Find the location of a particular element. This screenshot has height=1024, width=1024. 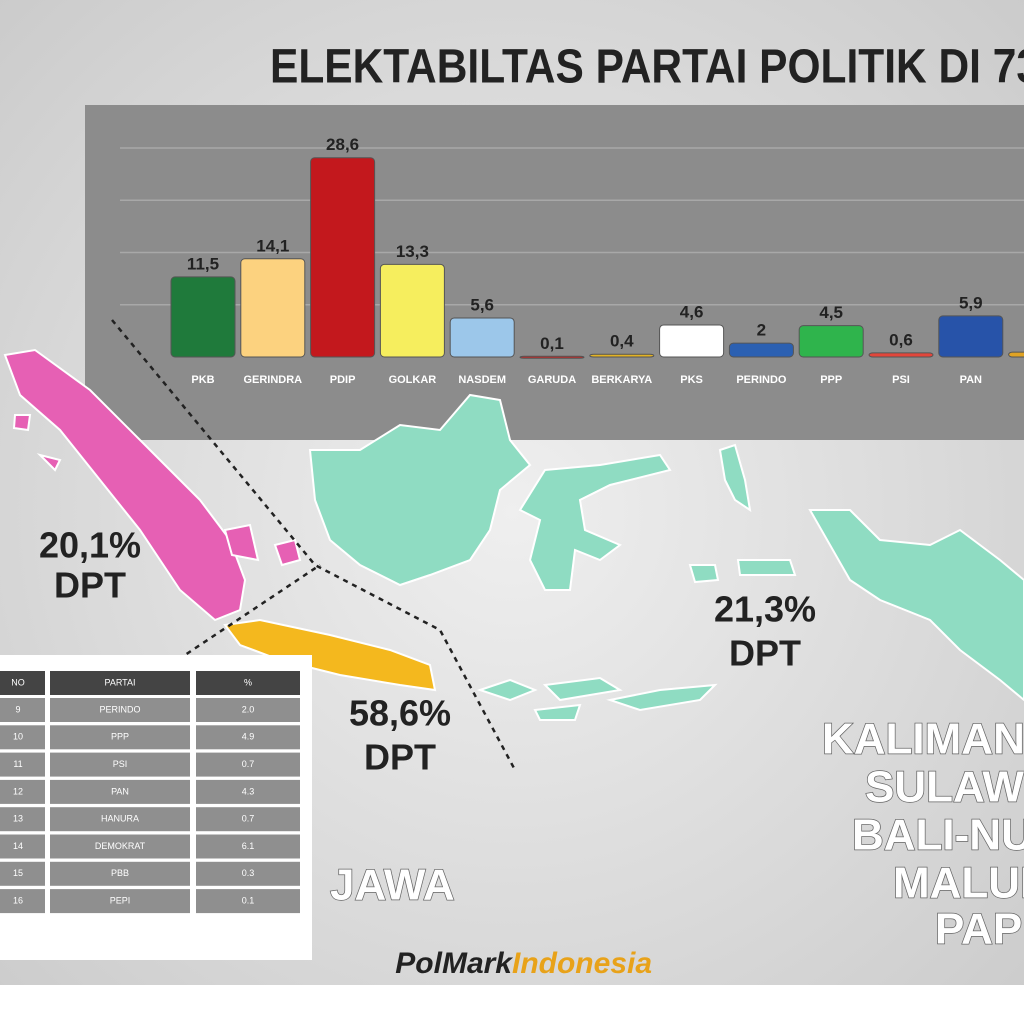

table-text: 11 is located at coordinates (17, 764).